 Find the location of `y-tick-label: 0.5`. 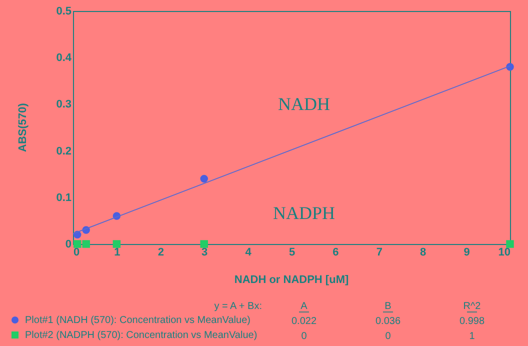

y-tick-label: 0.5 is located at coordinates (64, 12).